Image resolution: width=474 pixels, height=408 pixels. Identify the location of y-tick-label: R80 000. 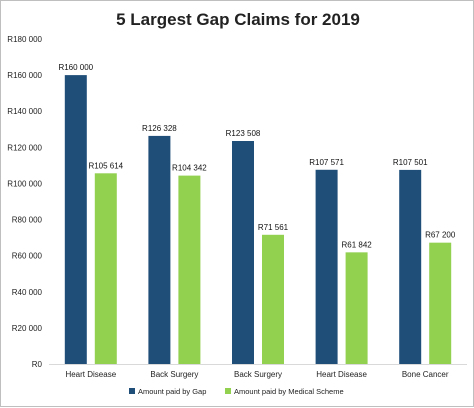
(27, 220).